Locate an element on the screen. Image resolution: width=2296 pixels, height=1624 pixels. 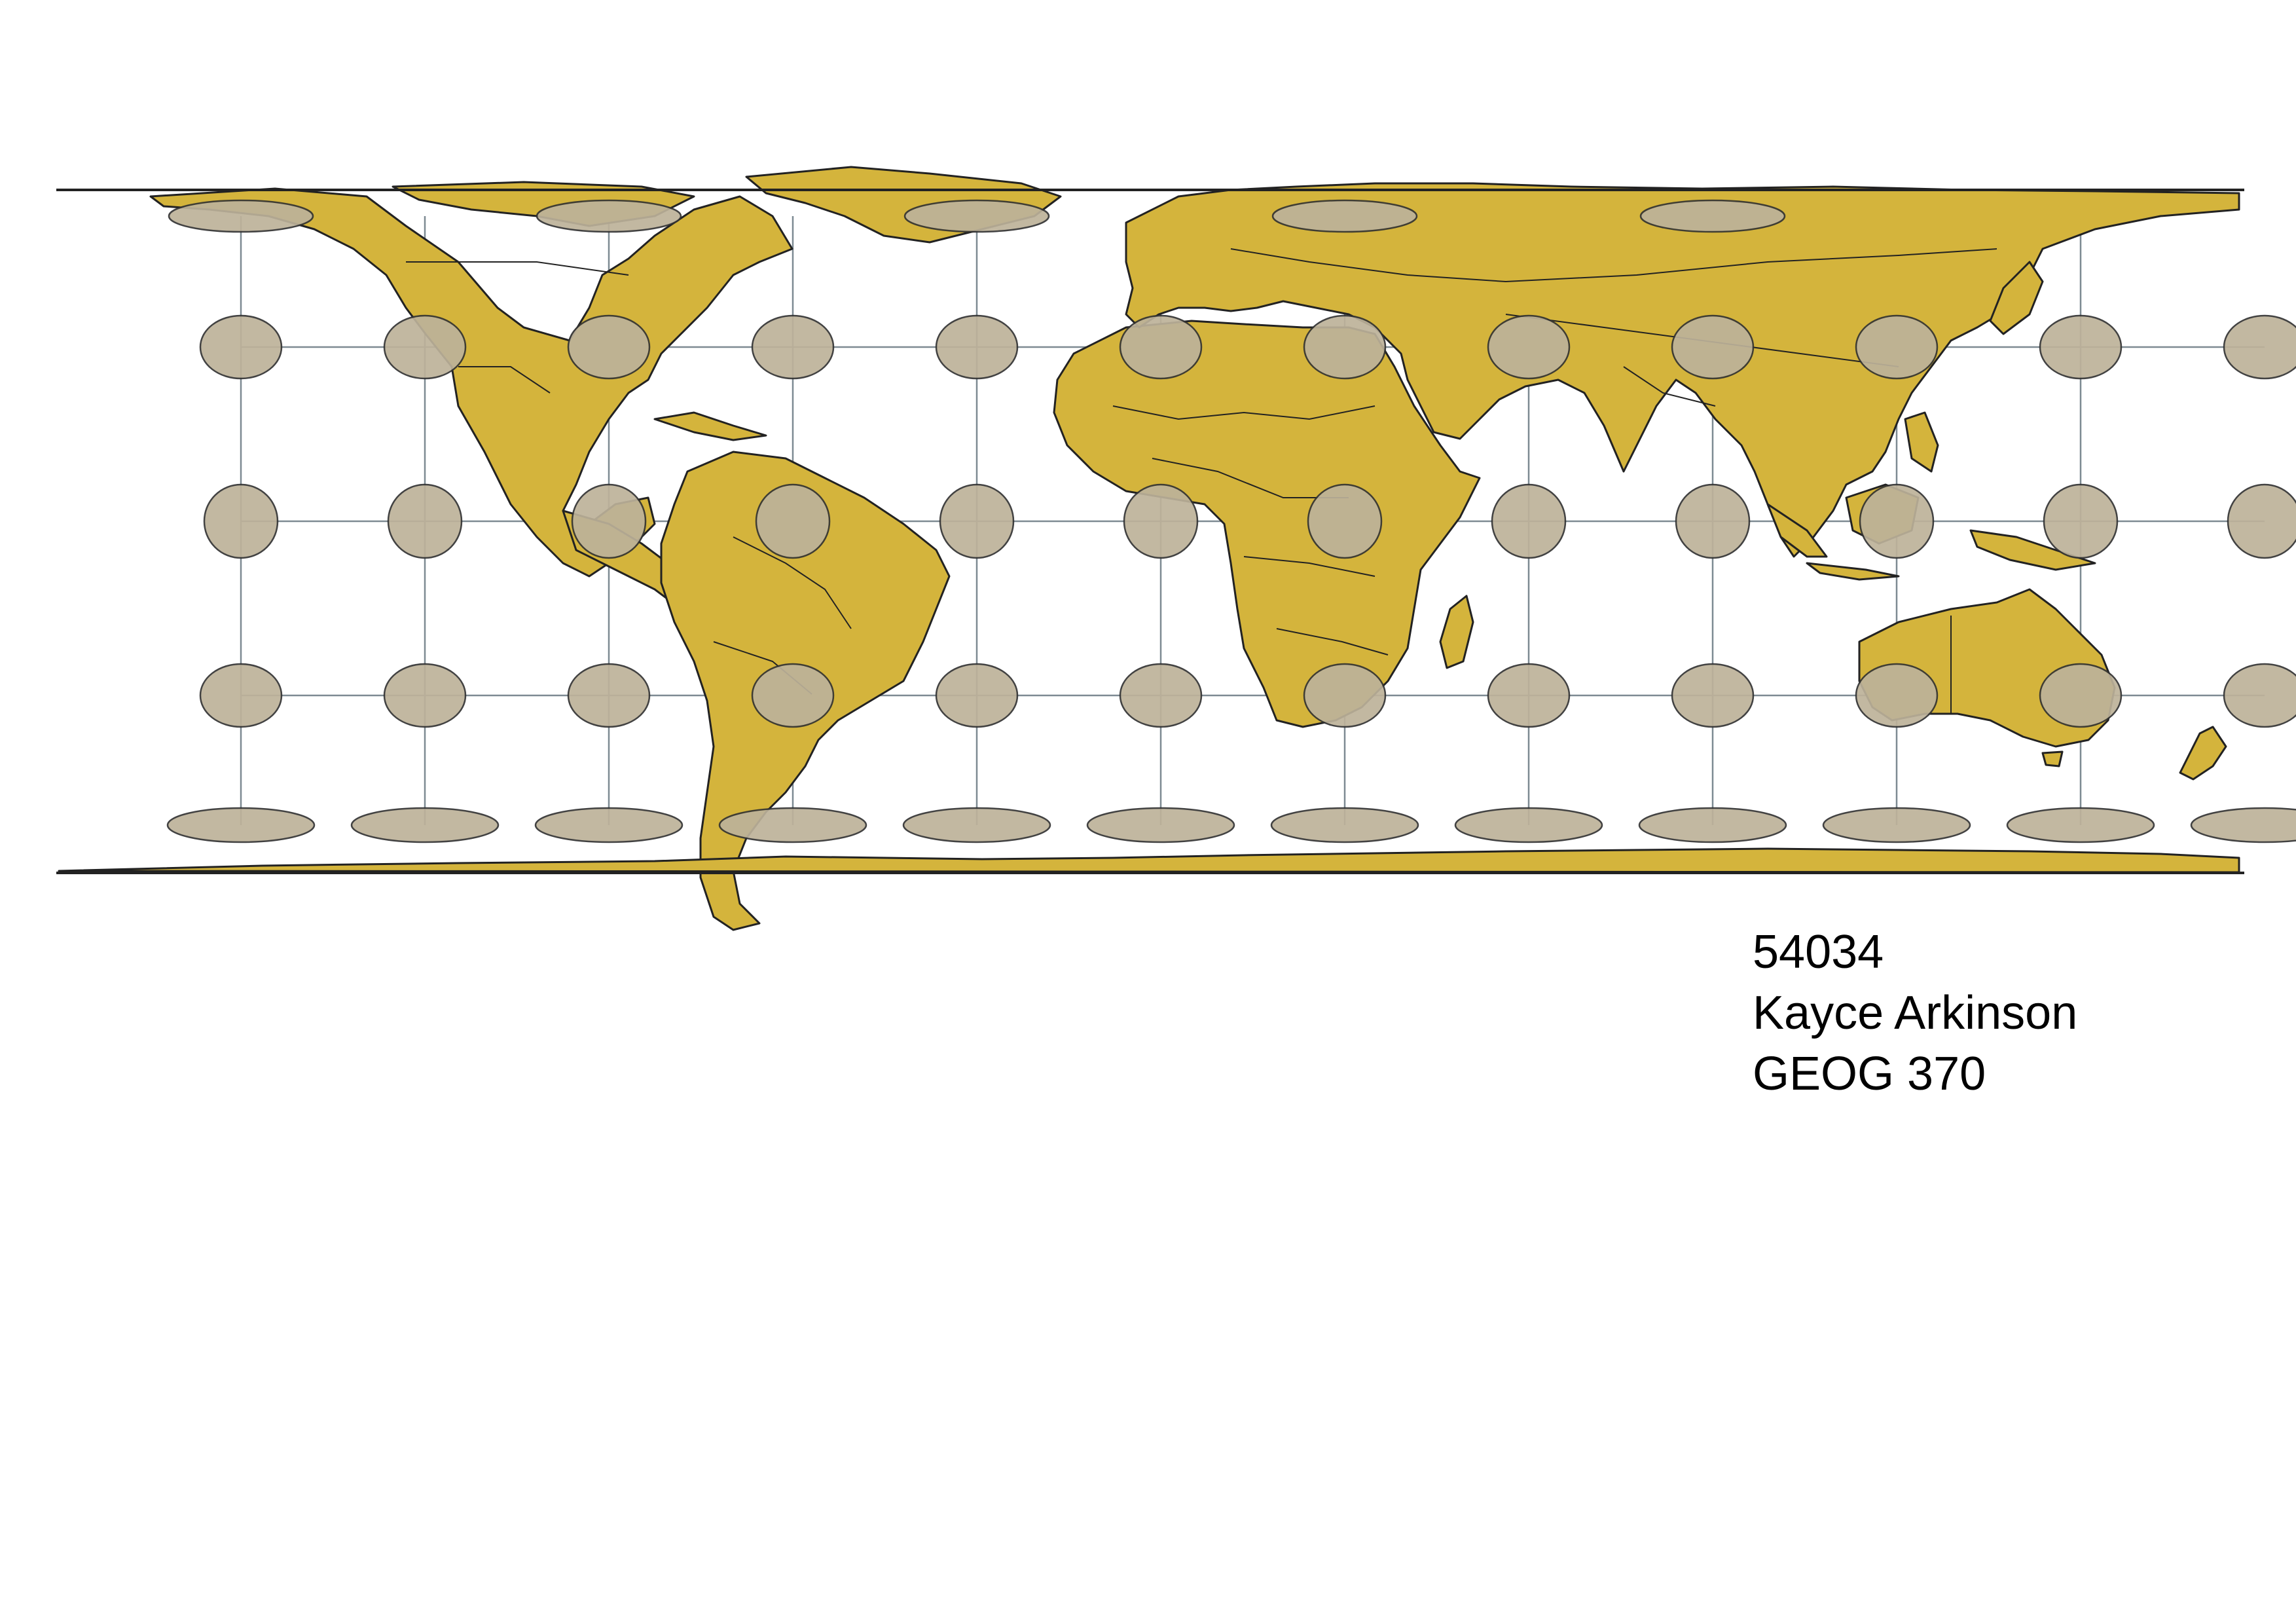
projection-code: 54034 is located at coordinates (1818, 952).